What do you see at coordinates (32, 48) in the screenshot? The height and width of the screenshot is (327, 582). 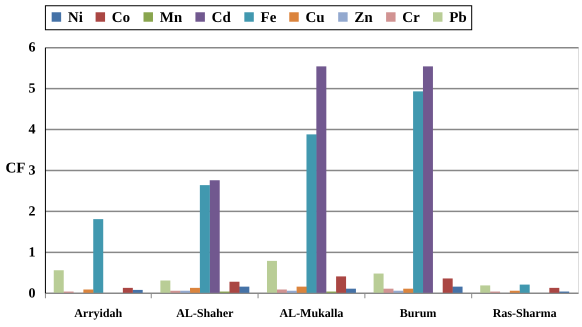 I see `y-tick-label: 6` at bounding box center [32, 48].